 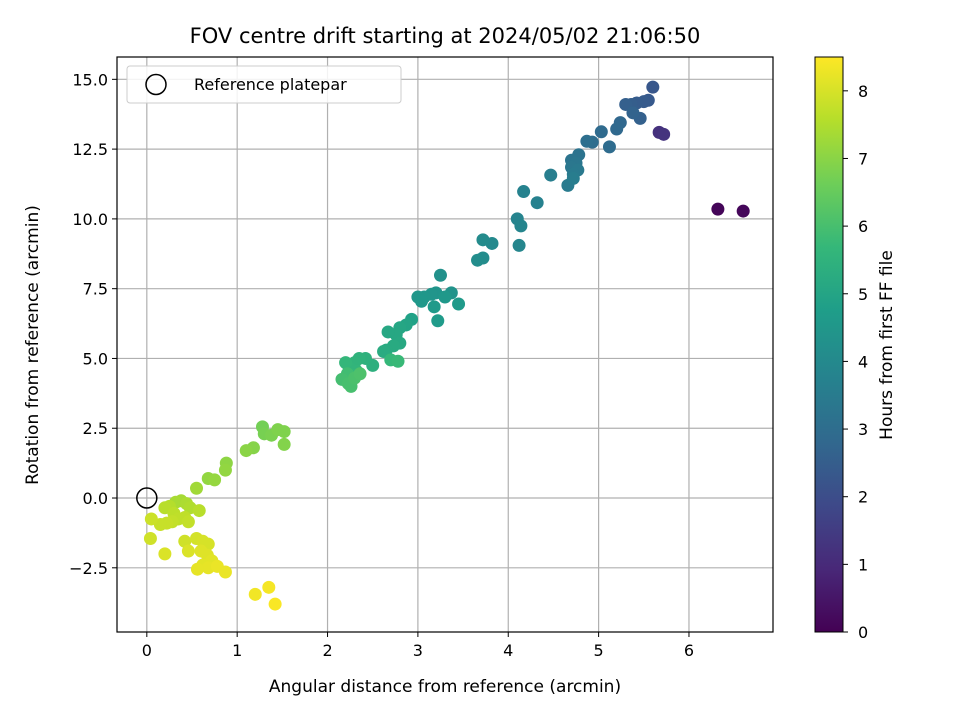 What do you see at coordinates (147, 650) in the screenshot?
I see `x-tick-label: 0` at bounding box center [147, 650].